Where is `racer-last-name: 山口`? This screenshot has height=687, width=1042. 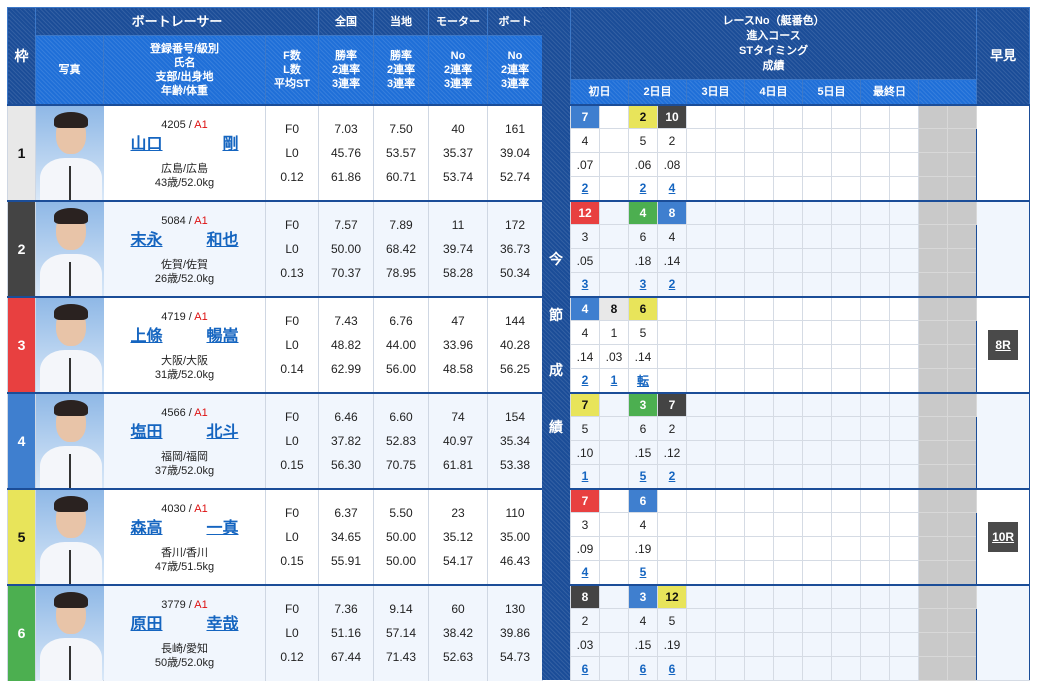 racer-last-name: 山口 is located at coordinates (146, 144).